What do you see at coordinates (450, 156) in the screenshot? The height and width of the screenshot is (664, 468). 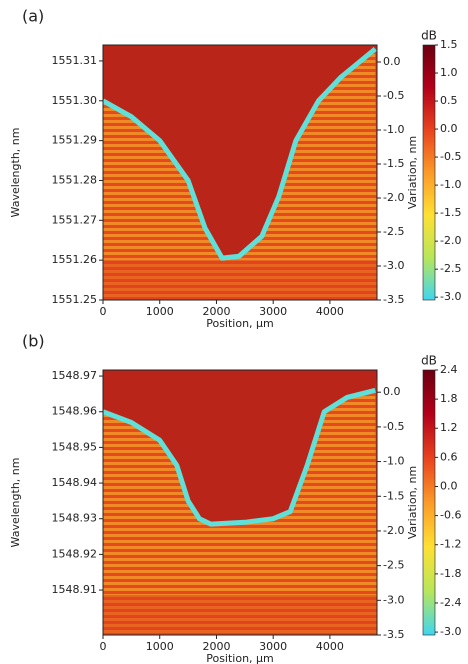 I see `colorbar-tick-label: -0.5` at bounding box center [450, 156].